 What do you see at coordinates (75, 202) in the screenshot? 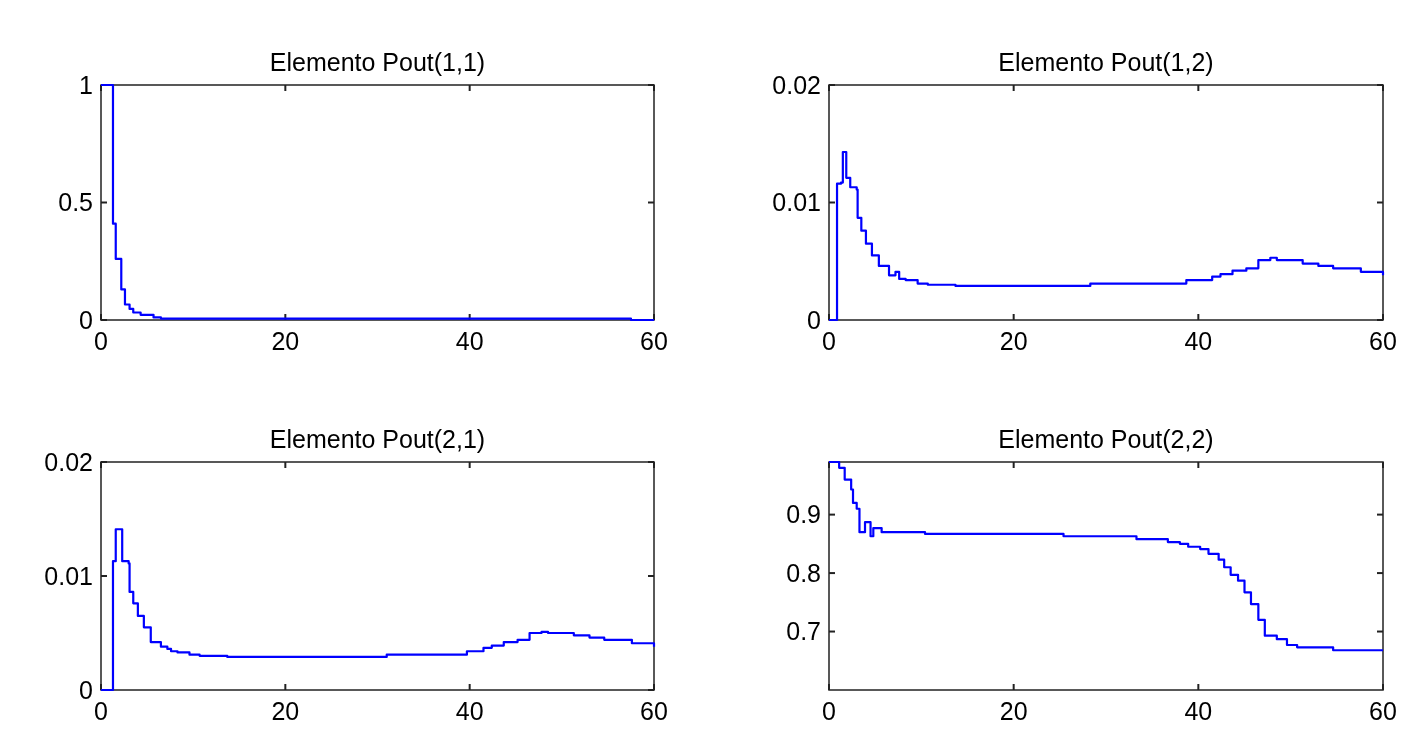
I see `y-tick-label: 0.5` at bounding box center [75, 202].